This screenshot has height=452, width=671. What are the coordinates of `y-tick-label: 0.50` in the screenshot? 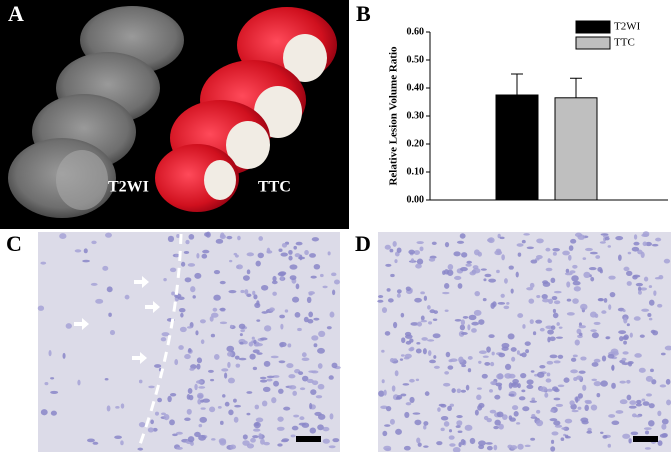 It's located at (416, 59).